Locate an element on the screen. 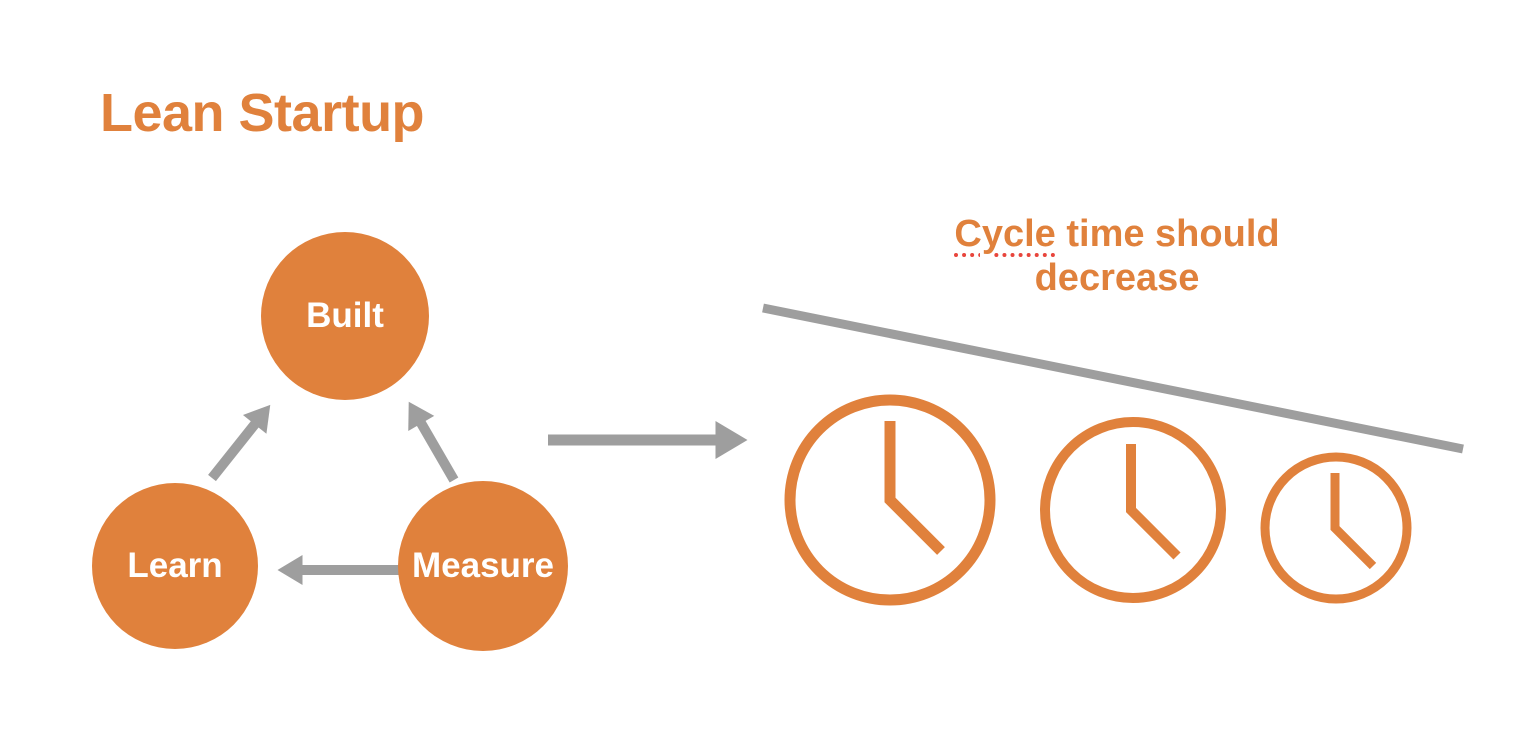  node-learn: Learn is located at coordinates (175, 566).